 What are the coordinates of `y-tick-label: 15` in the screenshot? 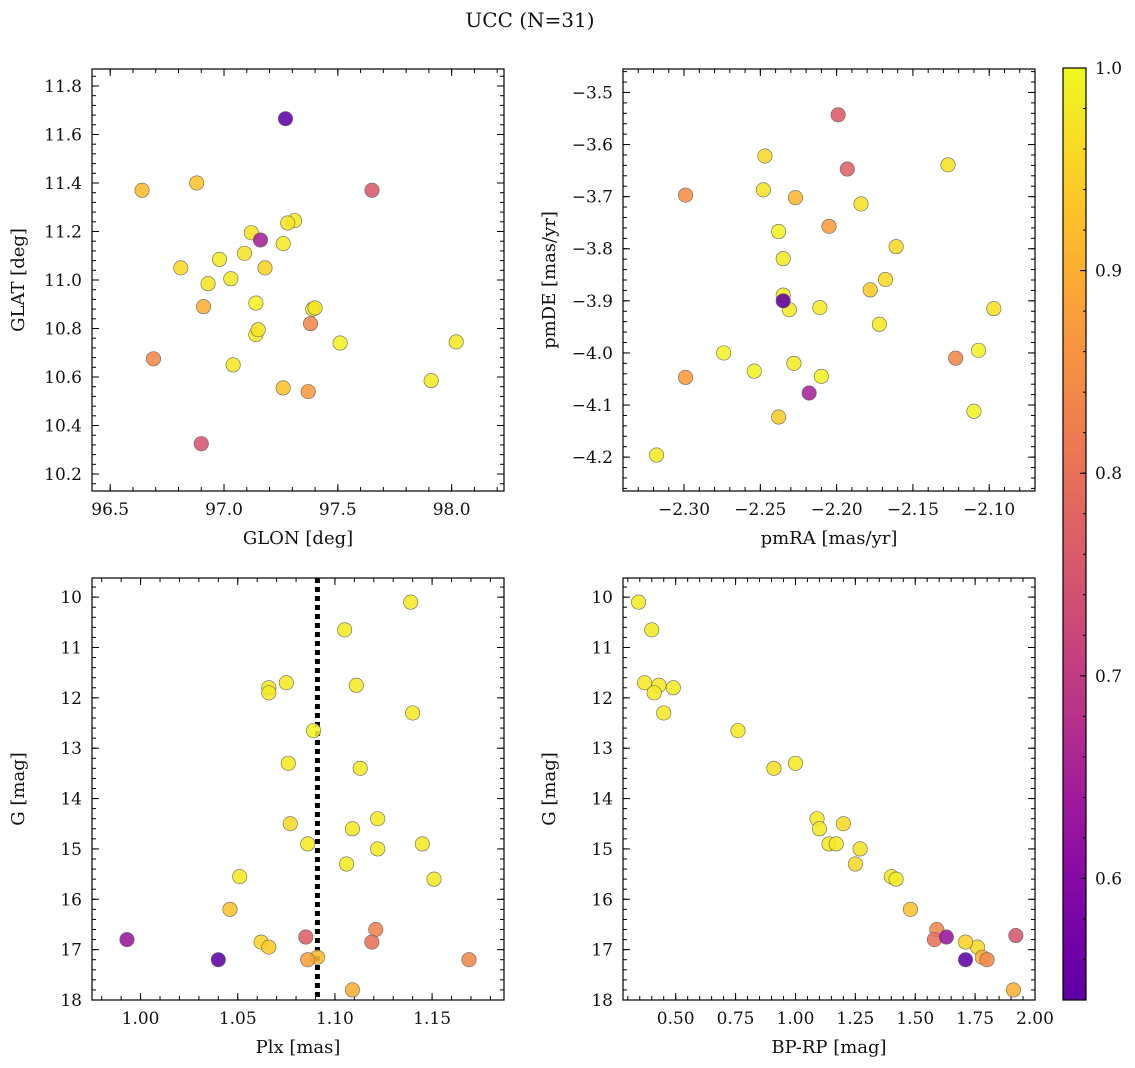 It's located at (71, 850).